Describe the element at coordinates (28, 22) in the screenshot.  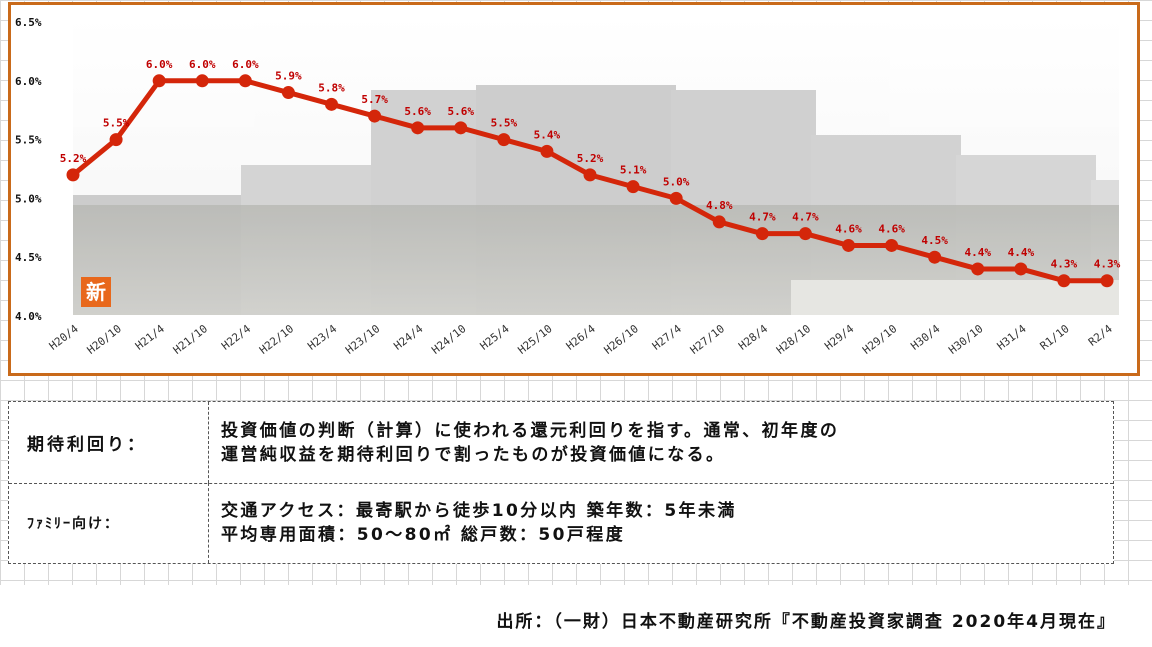
I see `y-tick-label: 6.5%` at that location.